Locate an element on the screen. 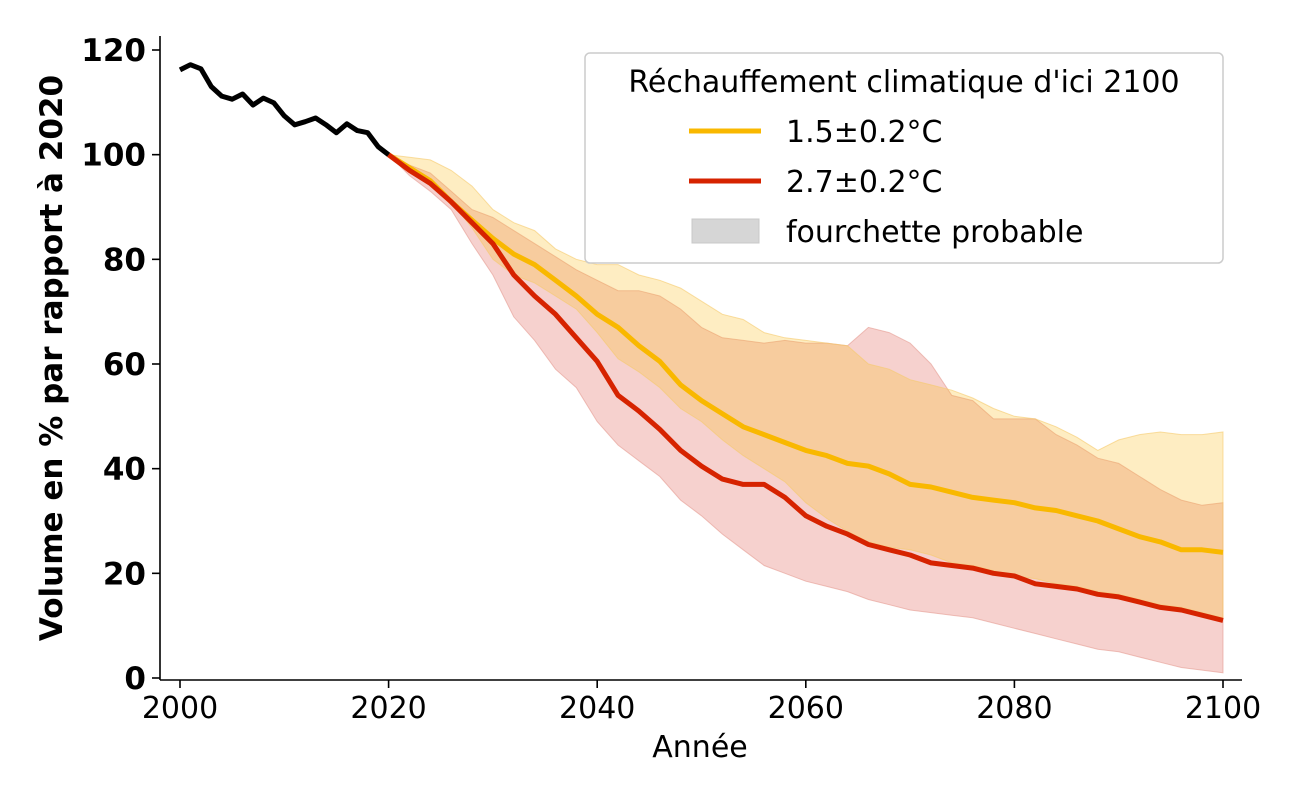  legend-frame is located at coordinates (904, 158).